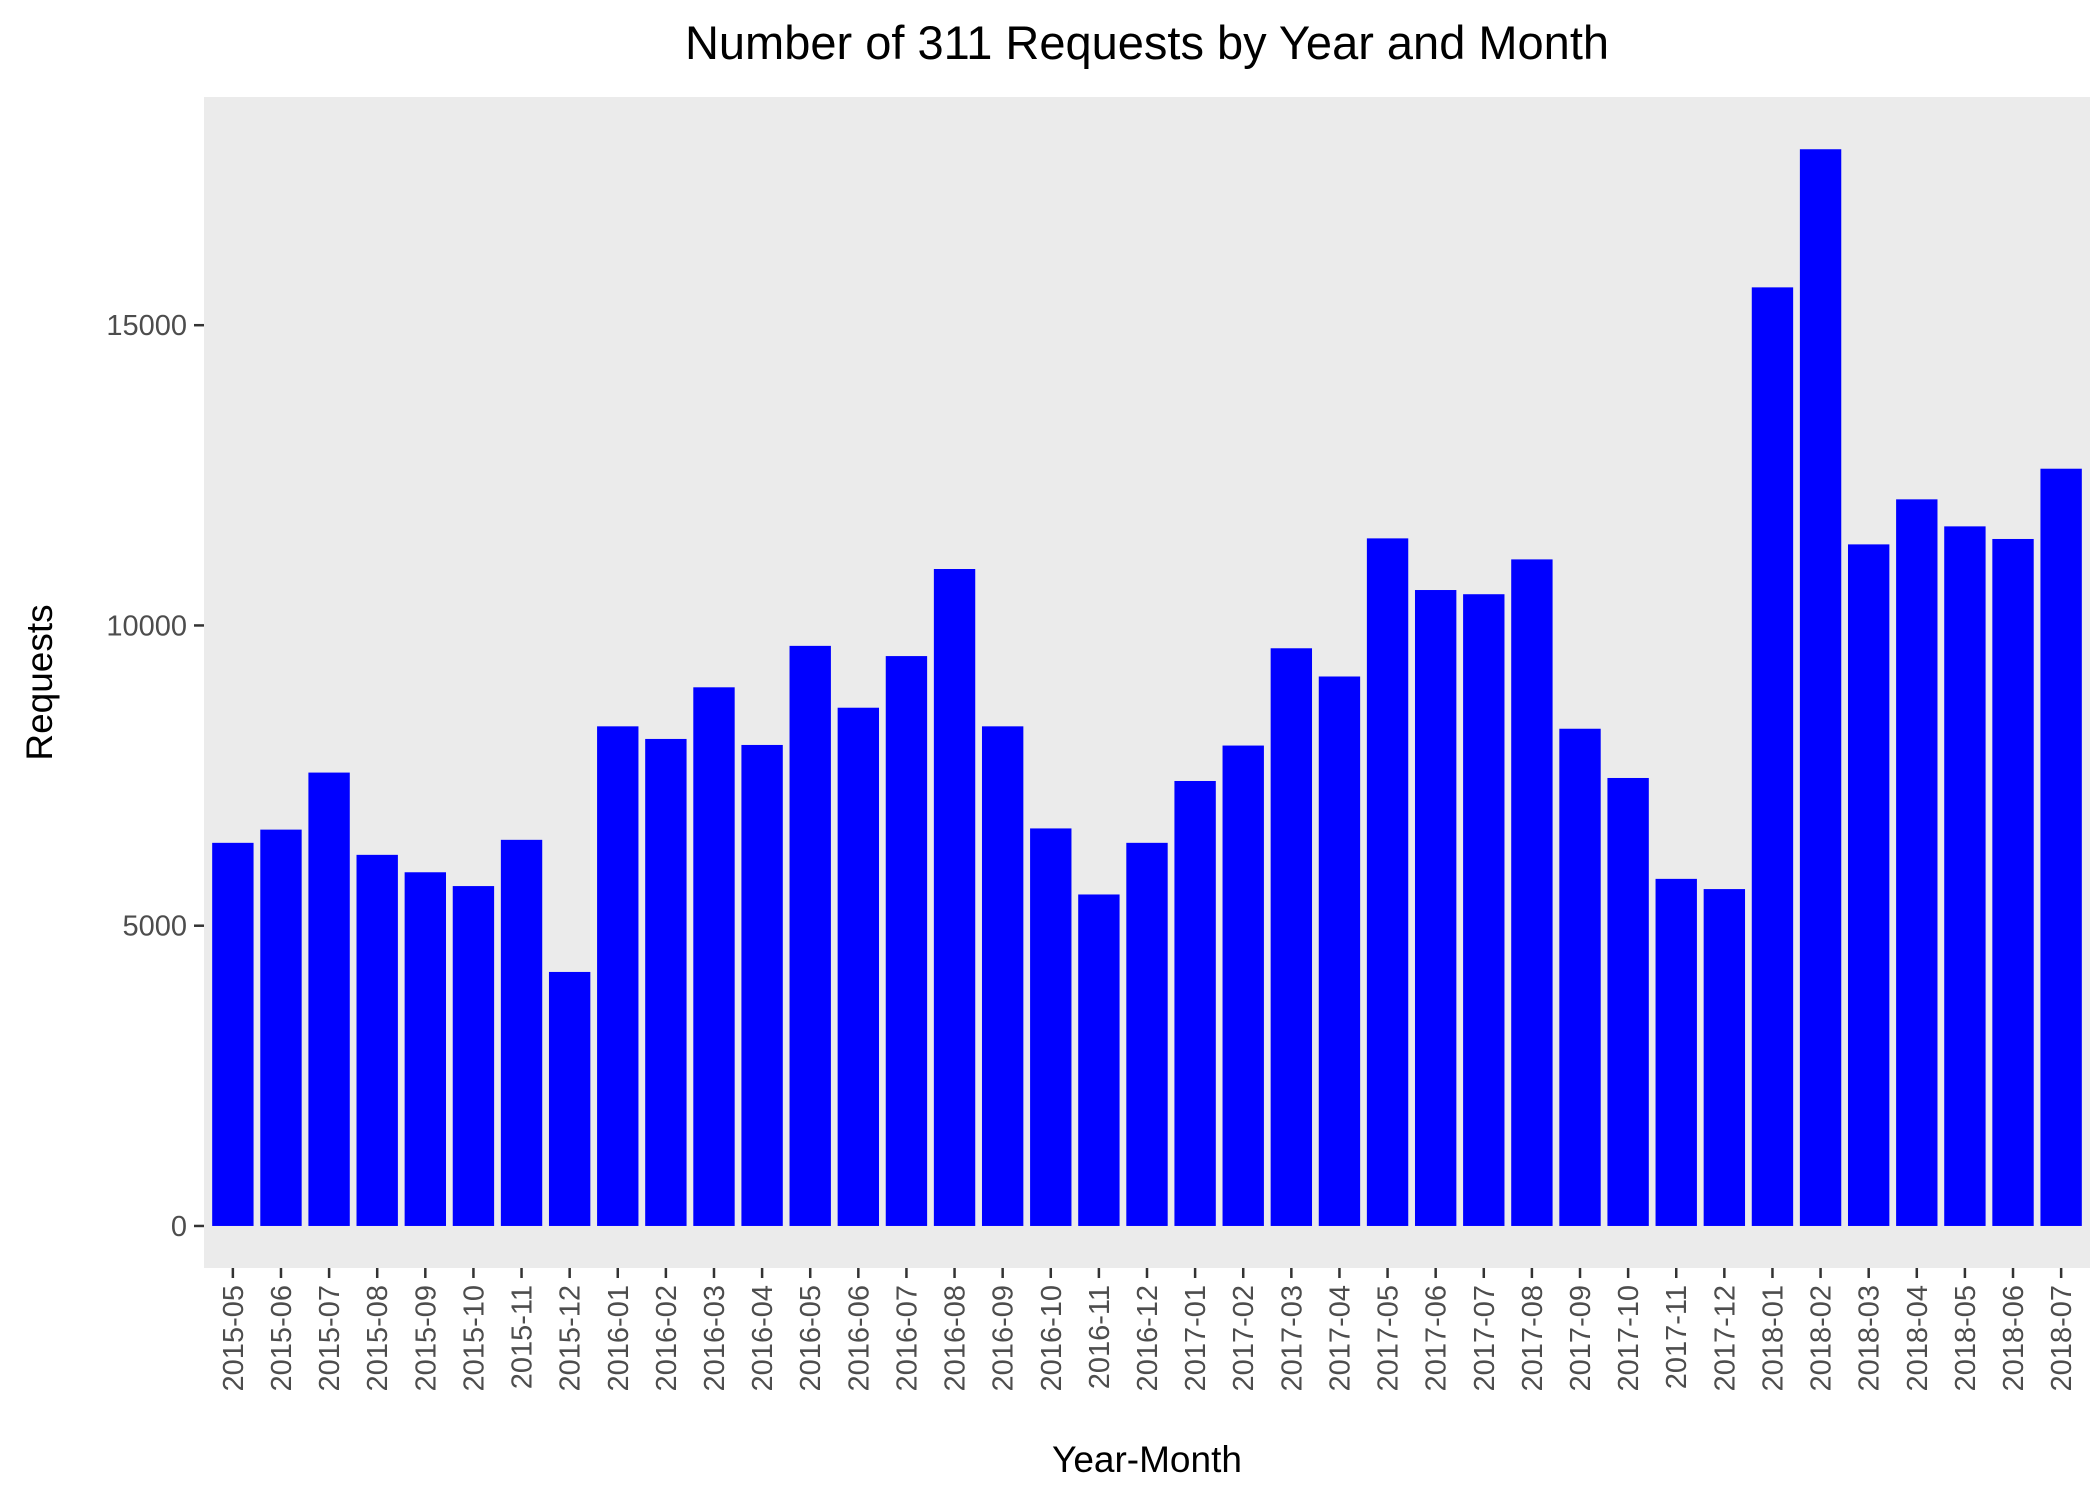 This screenshot has width=2100, height=1499. Describe the element at coordinates (2014, 1338) in the screenshot. I see `x-tick-label: 2018-06` at that location.